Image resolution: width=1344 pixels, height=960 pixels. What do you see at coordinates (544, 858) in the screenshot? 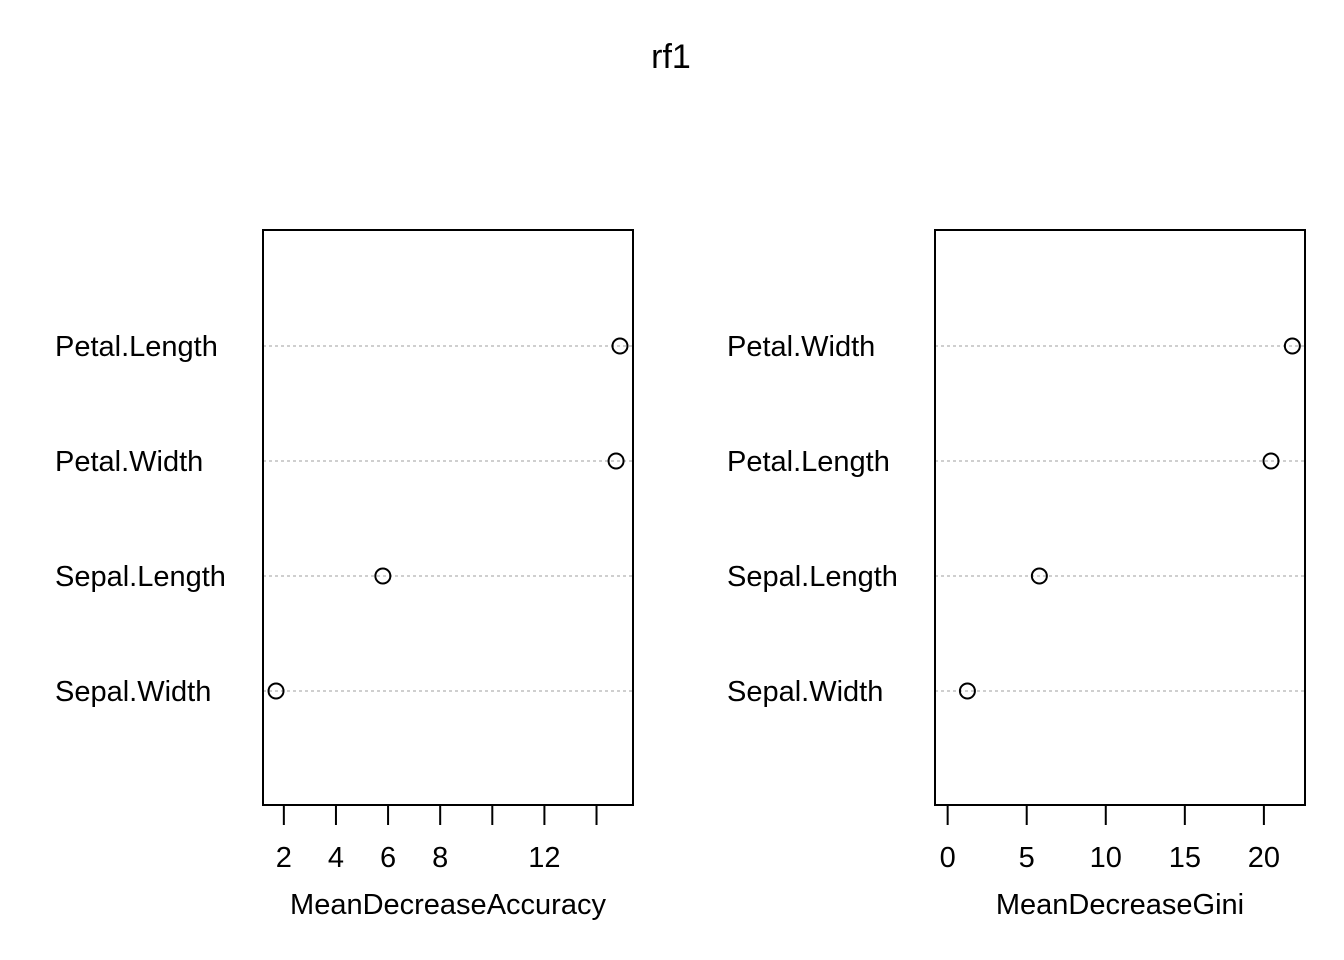
I see `panel-1-x-tick-label: 12` at bounding box center [544, 858].